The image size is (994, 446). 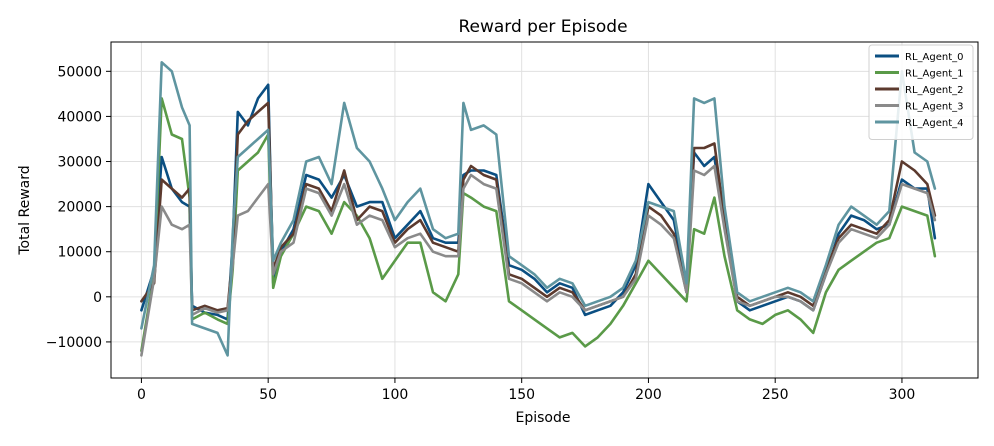 What do you see at coordinates (934, 123) in the screenshot?
I see `legend-label: RL_Agent_4` at bounding box center [934, 123].